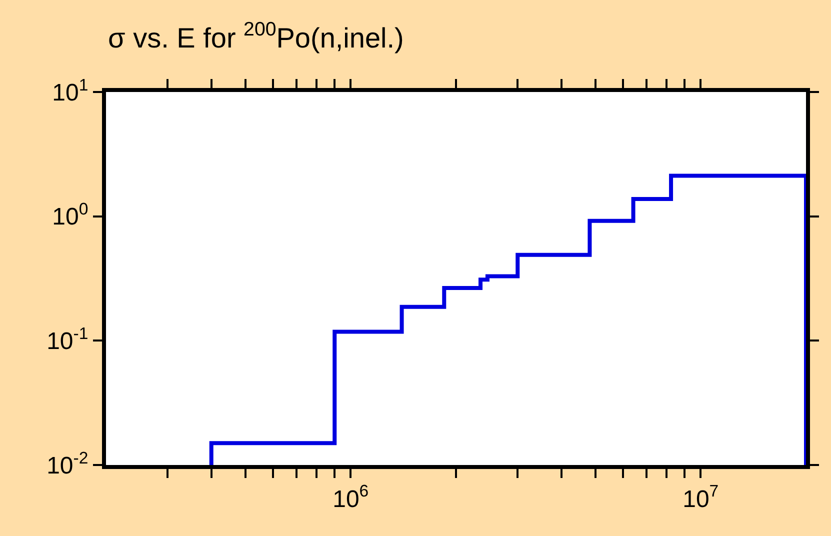  What do you see at coordinates (700, 497) in the screenshot?
I see `x-tick-label: 10$^{7}$` at bounding box center [700, 497].